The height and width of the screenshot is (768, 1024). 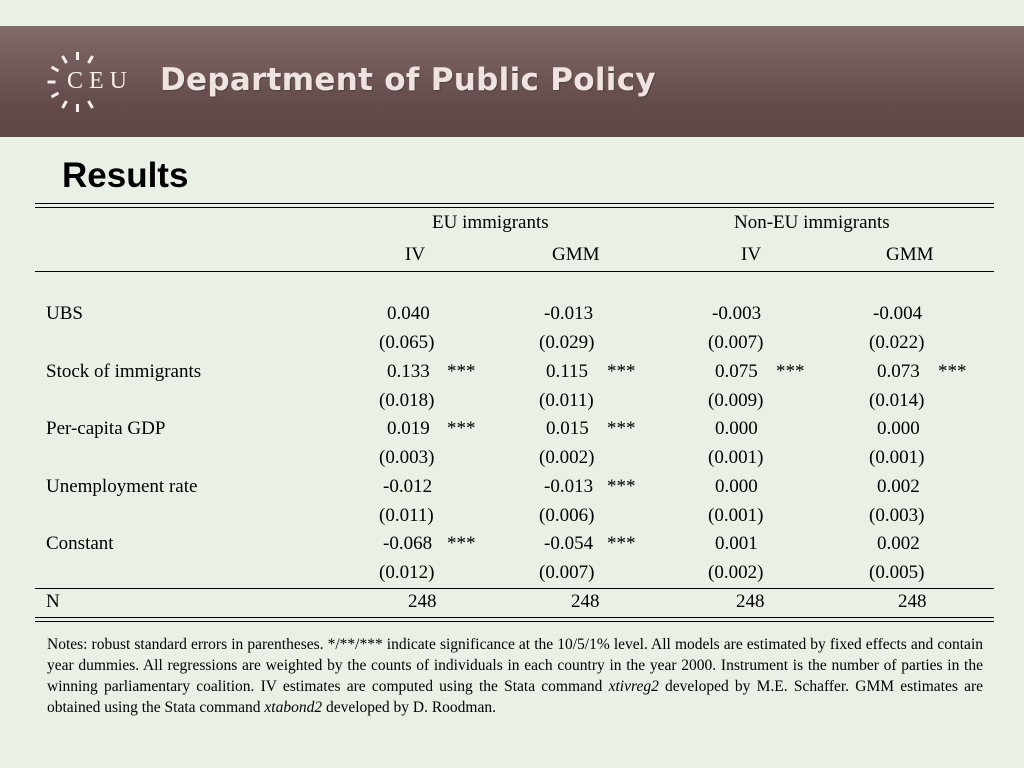 What do you see at coordinates (567, 428) in the screenshot?
I see `coef-cell: 0.015` at bounding box center [567, 428].